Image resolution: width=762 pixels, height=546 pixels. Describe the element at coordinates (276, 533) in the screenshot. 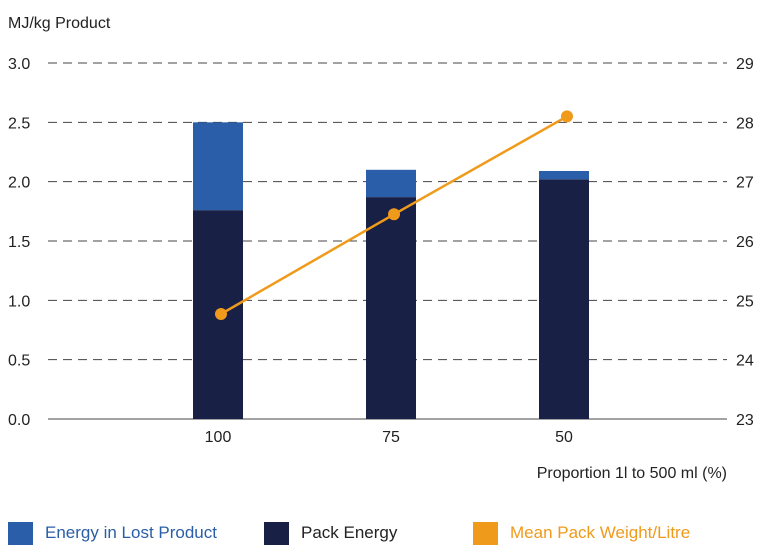

I see `legend-swatch-pack` at that location.